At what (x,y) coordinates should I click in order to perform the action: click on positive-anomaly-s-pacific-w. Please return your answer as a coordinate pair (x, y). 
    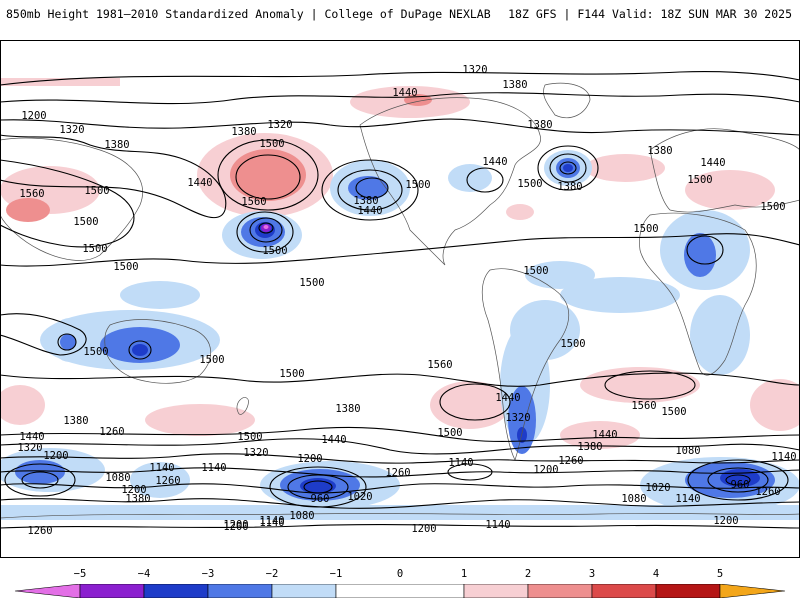
    Looking at the image, I should click on (200, 420).